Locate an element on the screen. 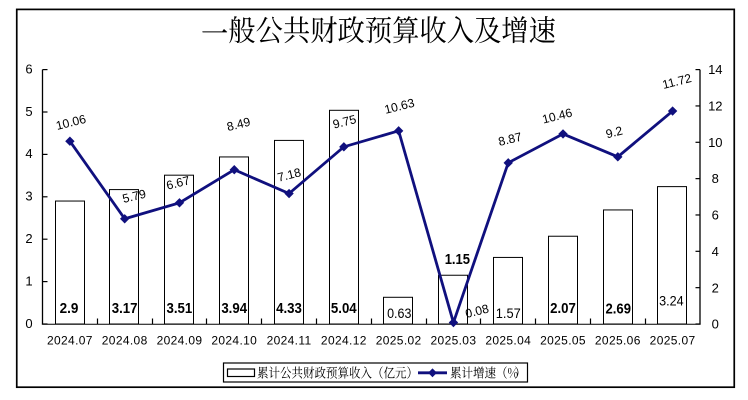 The width and height of the screenshot is (748, 400). svg-text: 2.07 is located at coordinates (563, 309).